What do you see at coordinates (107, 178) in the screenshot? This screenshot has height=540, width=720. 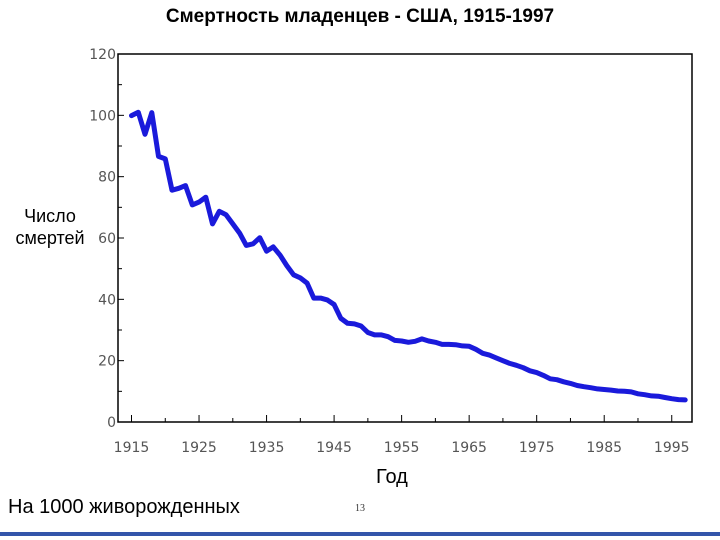 I see `y-tick-label: 80` at bounding box center [107, 178].